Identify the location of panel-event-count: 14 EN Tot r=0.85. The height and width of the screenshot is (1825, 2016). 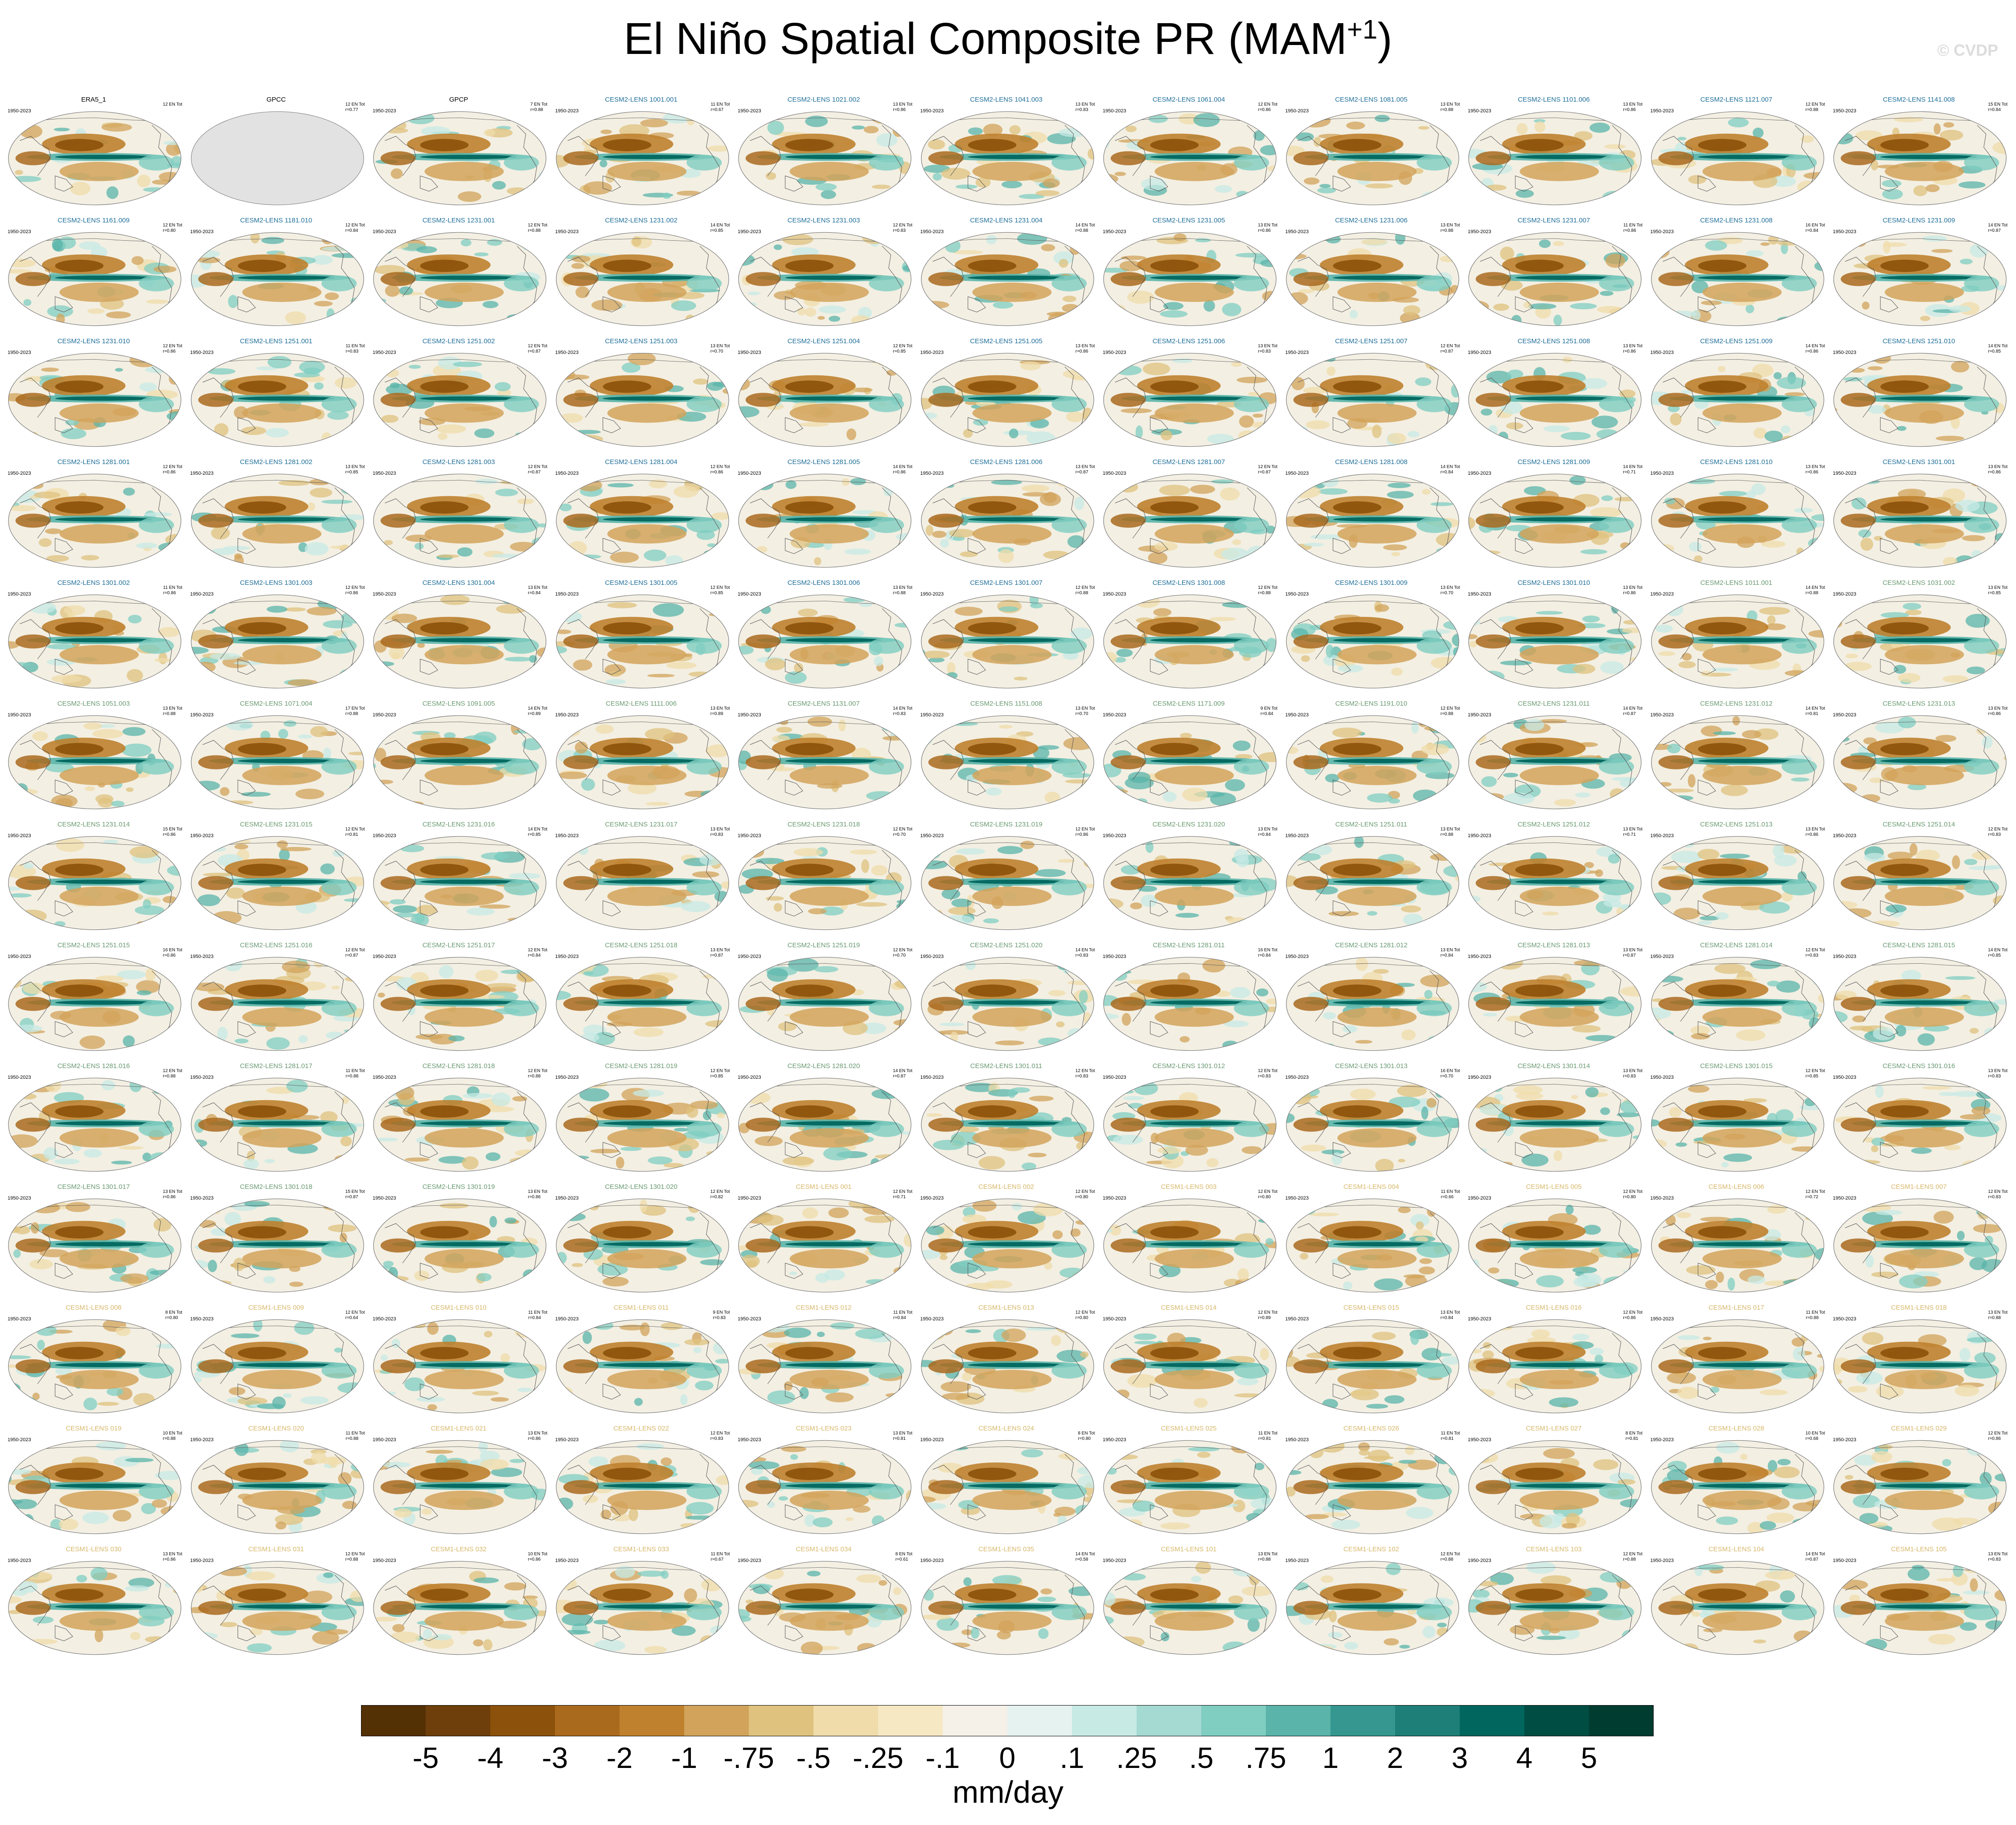
(1998, 349).